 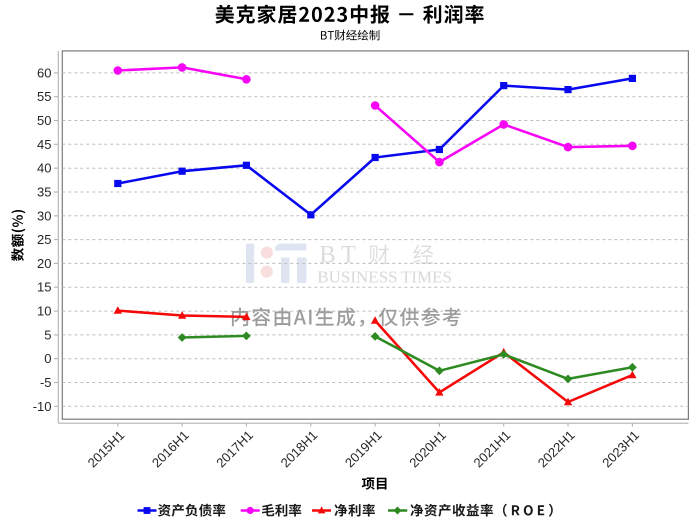 What do you see at coordinates (44, 311) in the screenshot?
I see `svg-text: 10` at bounding box center [44, 311].